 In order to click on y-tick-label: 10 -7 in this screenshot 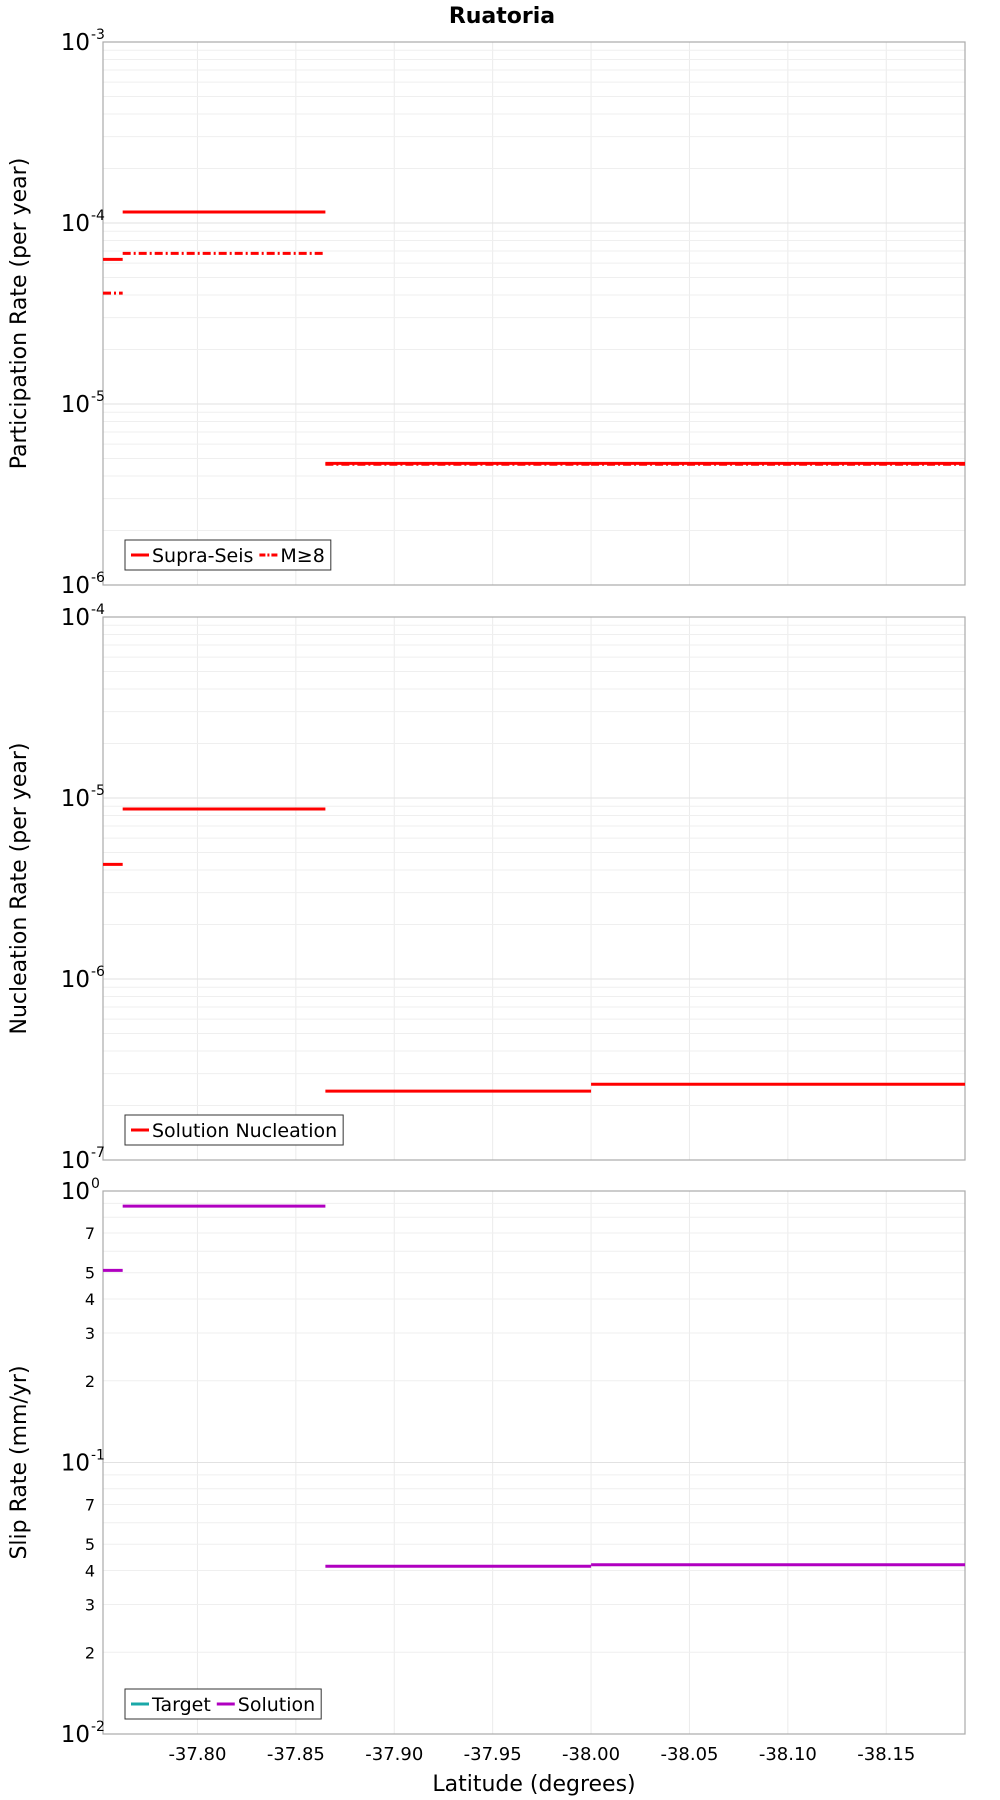, I will do `click(83, 1159)`.